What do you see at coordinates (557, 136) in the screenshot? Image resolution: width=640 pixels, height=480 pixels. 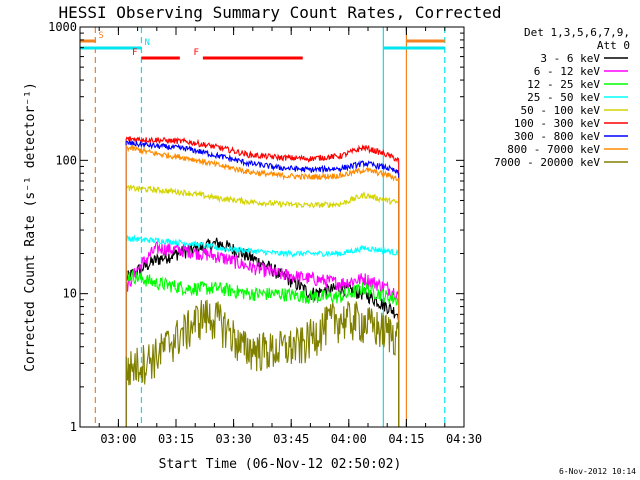 I see `legend-label-6: 300 - 800 keV` at bounding box center [557, 136].